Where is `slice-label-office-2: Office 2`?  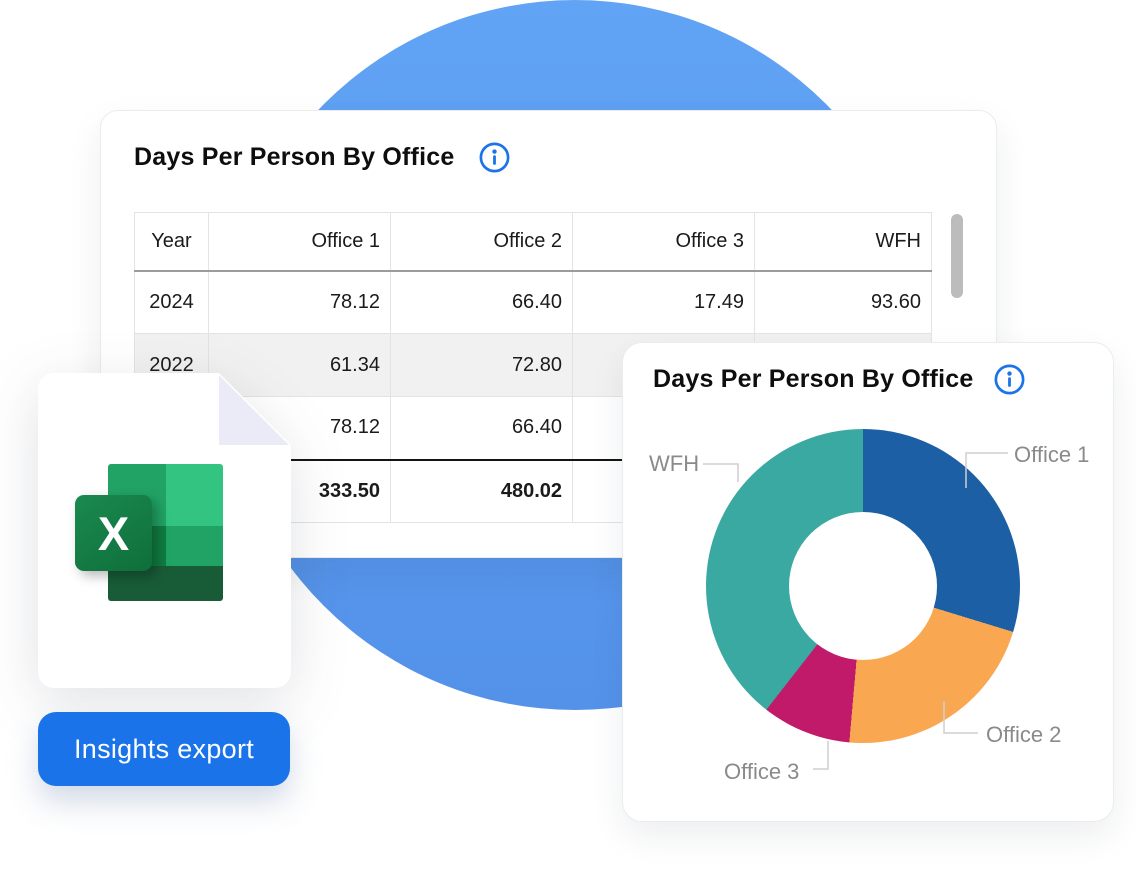
slice-label-office-2: Office 2 is located at coordinates (1024, 734).